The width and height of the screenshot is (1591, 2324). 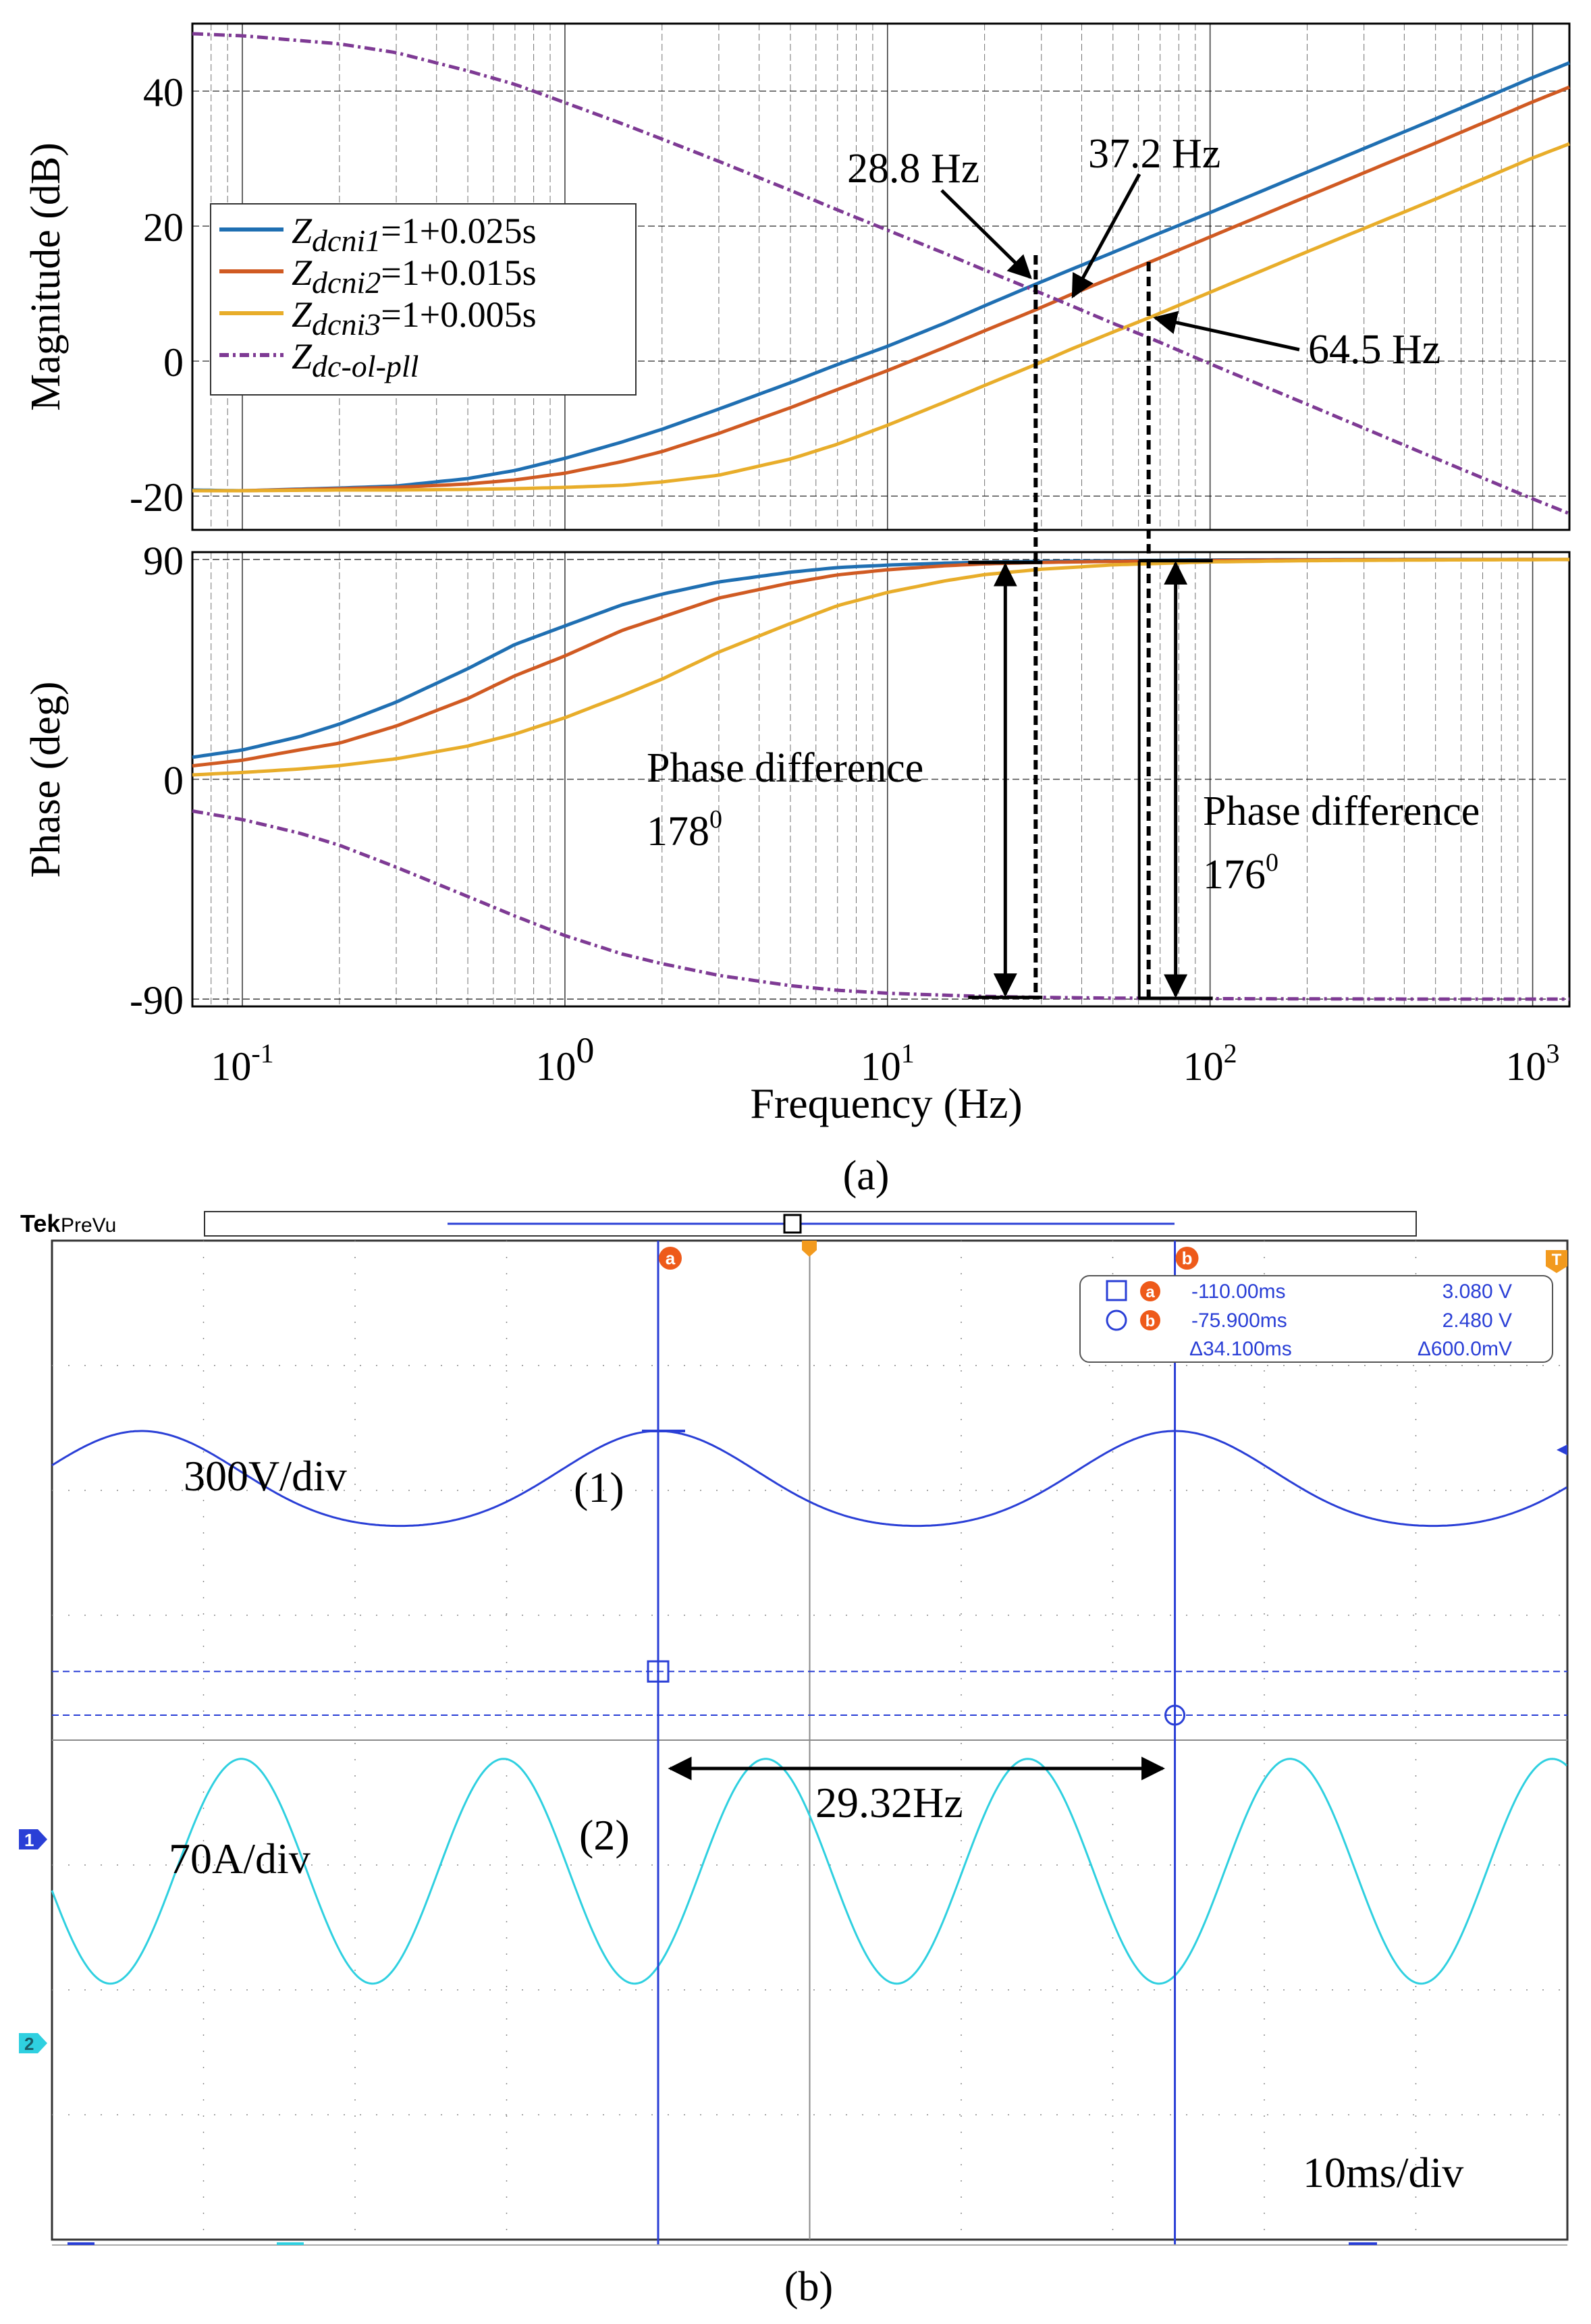 What do you see at coordinates (1383, 2172) in the screenshot?
I see `time-scale-label: 10ms/div` at bounding box center [1383, 2172].